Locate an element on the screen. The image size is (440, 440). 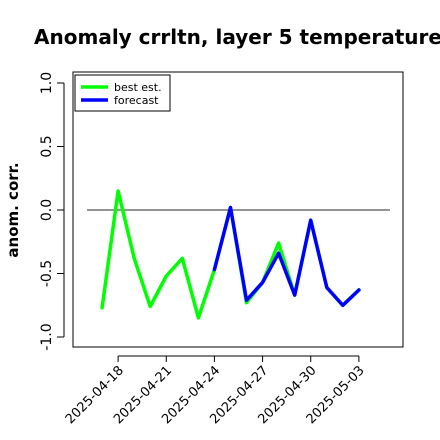
legend: best est.forecast is located at coordinates (122, 93).